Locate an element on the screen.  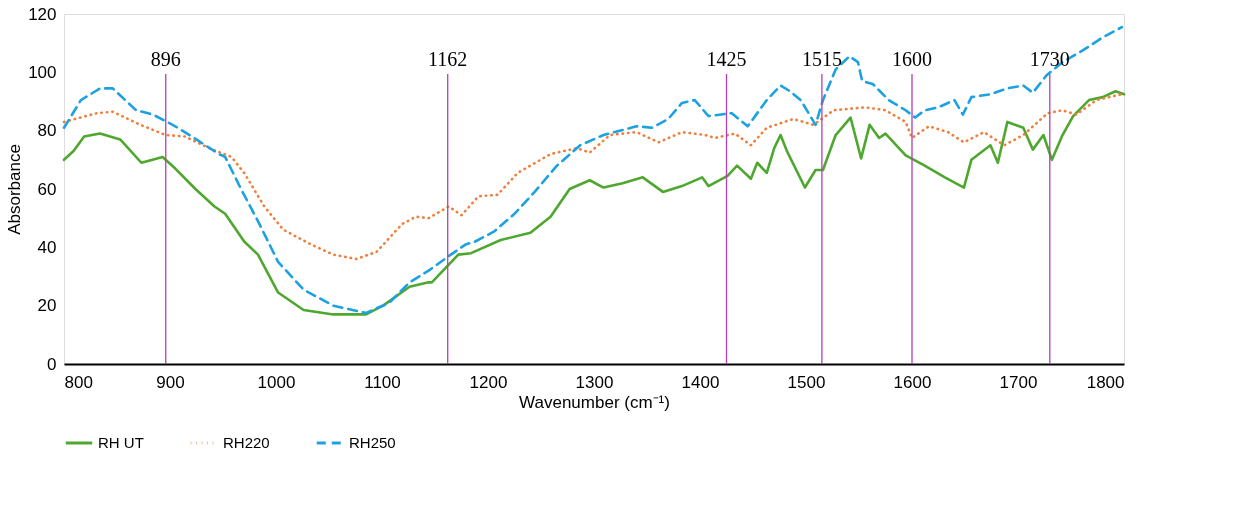
y-tick-label: 40 is located at coordinates (47, 247).